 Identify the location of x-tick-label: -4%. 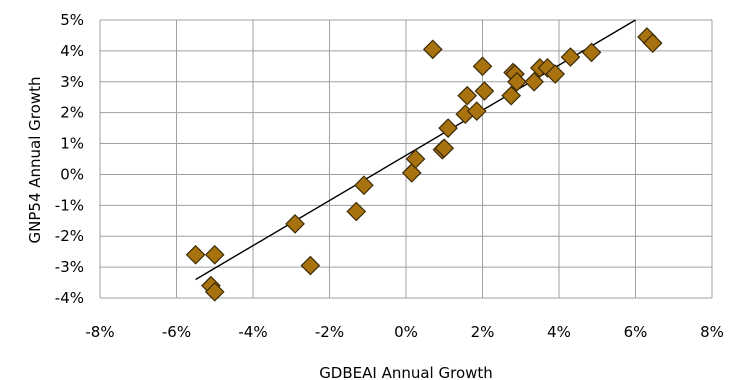
(252, 332).